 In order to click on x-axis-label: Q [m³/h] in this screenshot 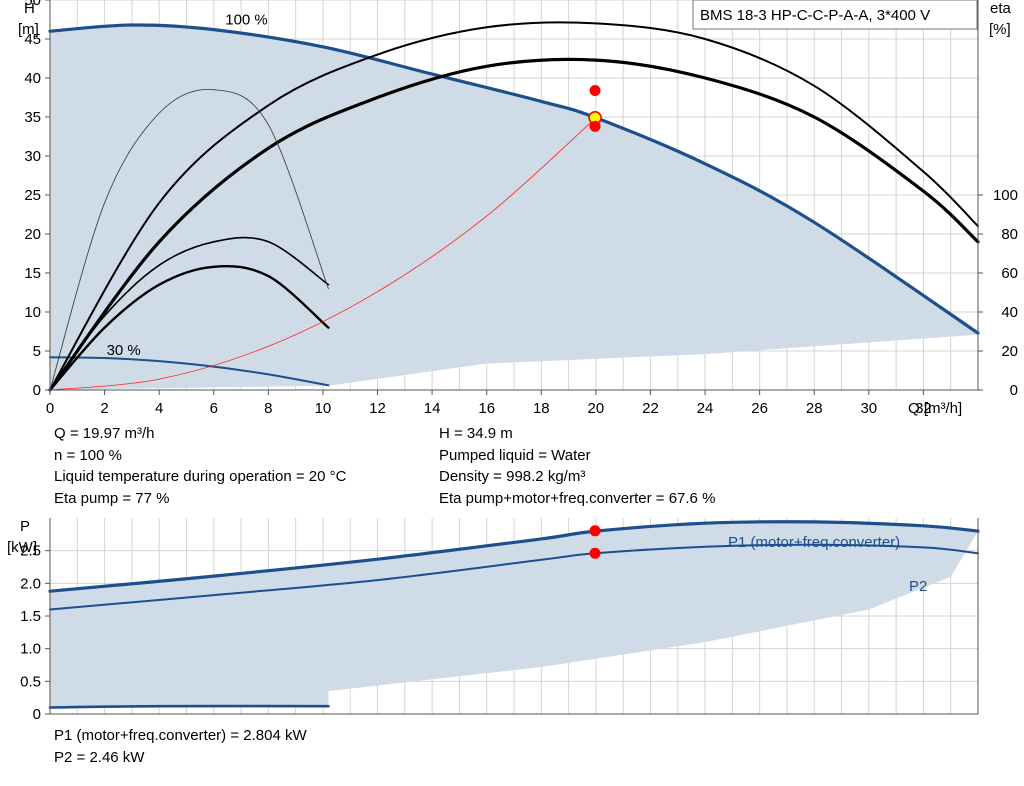, I will do `click(935, 408)`.